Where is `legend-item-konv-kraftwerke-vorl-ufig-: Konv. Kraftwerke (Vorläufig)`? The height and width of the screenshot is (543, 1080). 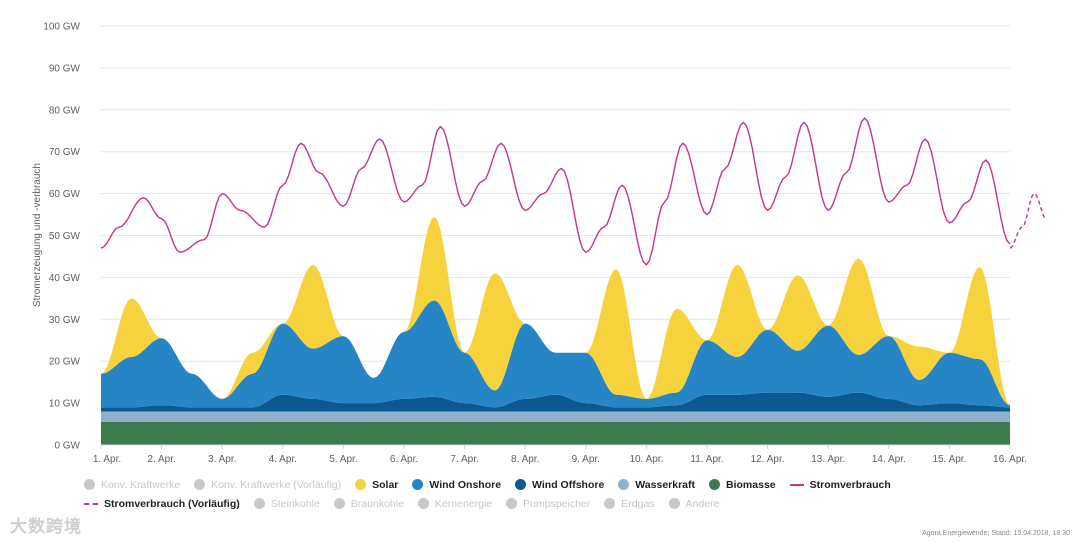 legend-item-konv-kraftwerke-vorl-ufig-: Konv. Kraftwerke (Vorläufig) is located at coordinates (267, 485).